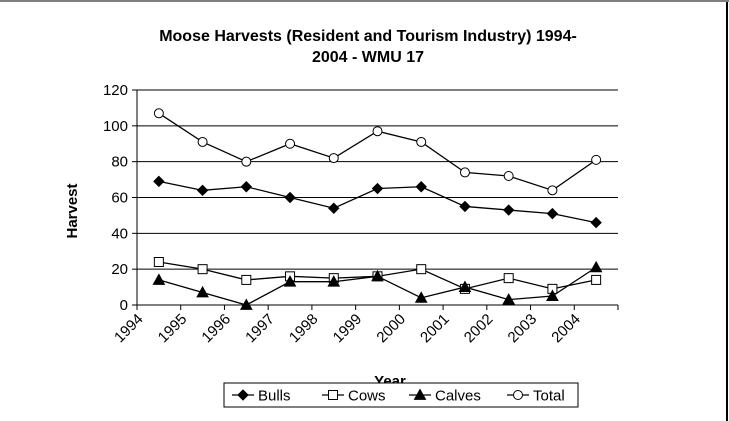 This screenshot has width=729, height=421. What do you see at coordinates (368, 57) in the screenshot?
I see `chart-title-line2: 2004 - WMU 17` at bounding box center [368, 57].